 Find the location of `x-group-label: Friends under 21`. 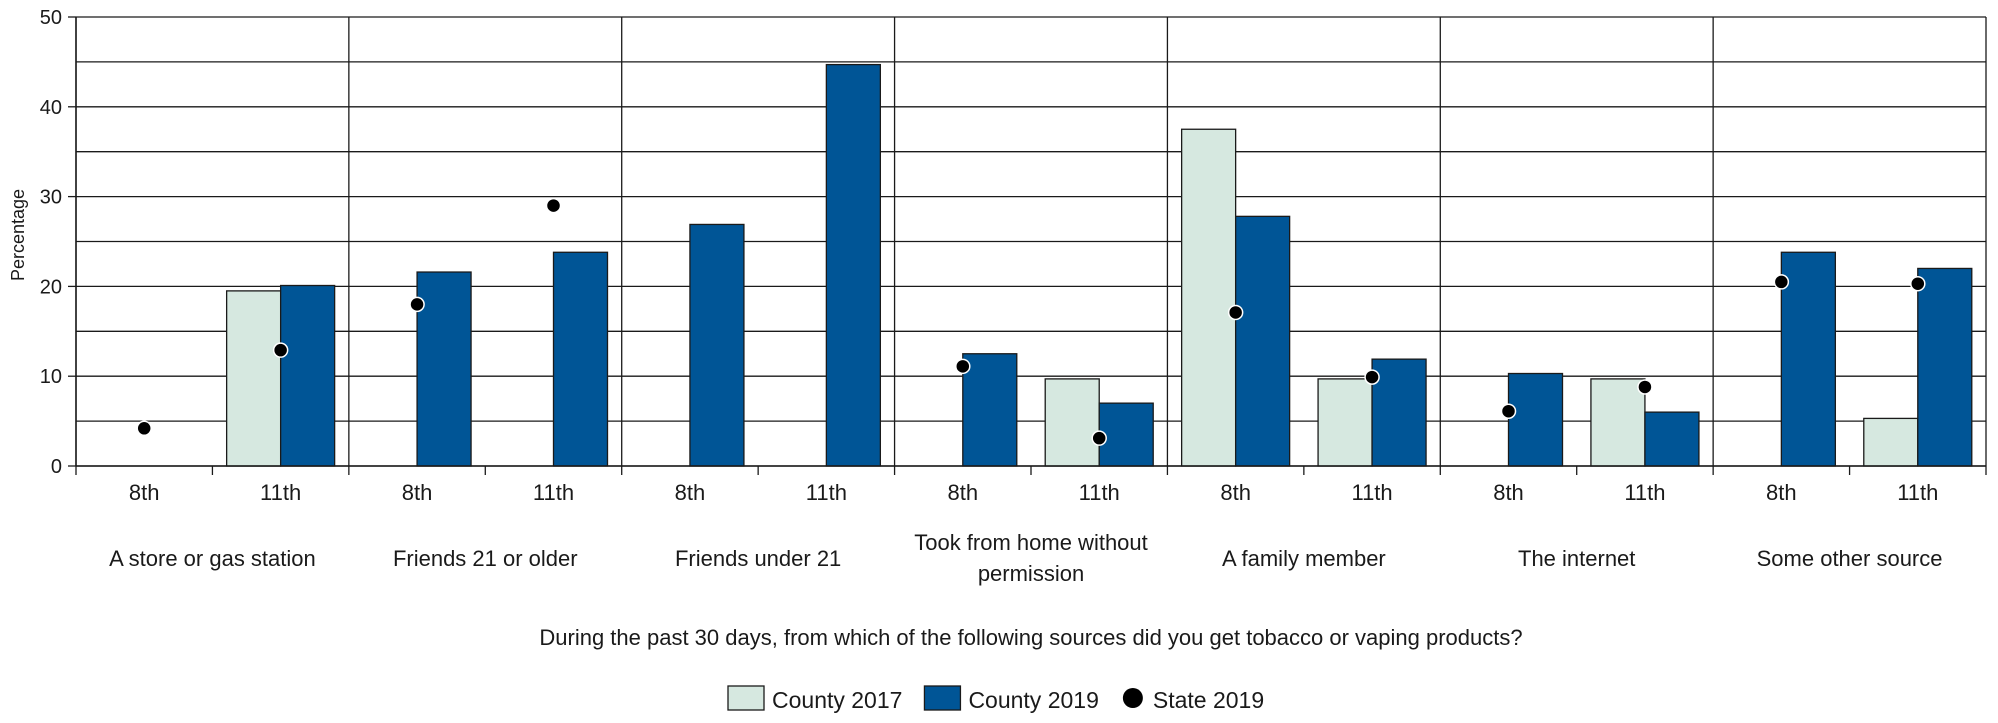

x-group-label: Friends under 21 is located at coordinates (758, 558).